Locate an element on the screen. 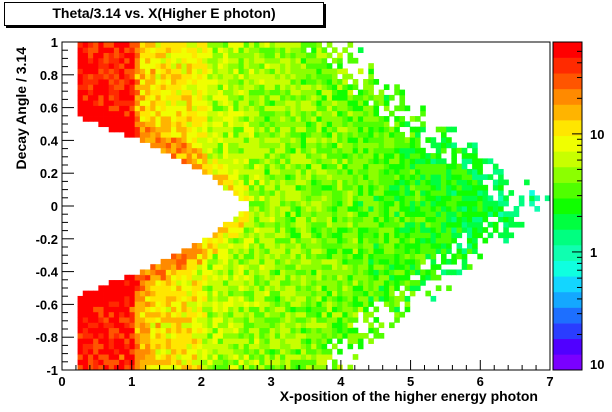 The height and width of the screenshot is (412, 612). chart-title: Theta/3.14 vs. X(Higher E photon) is located at coordinates (164, 13).